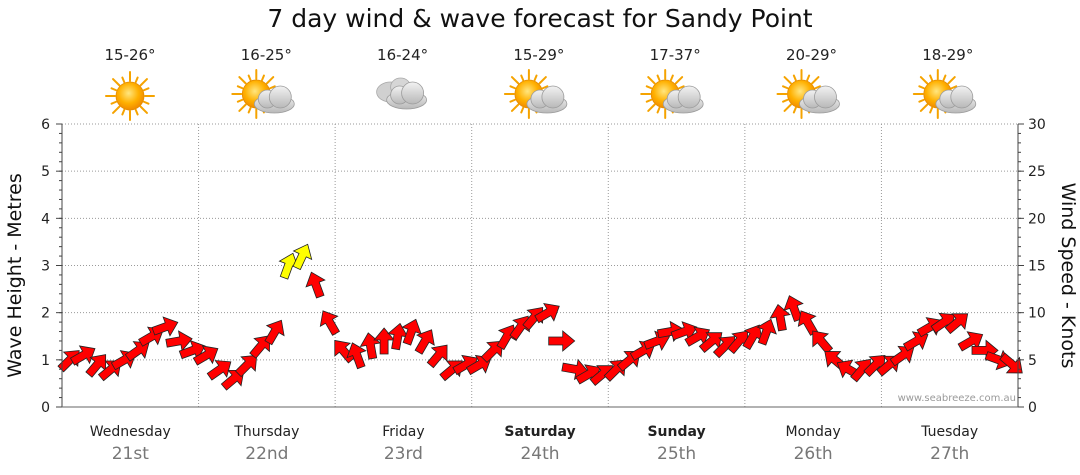  What do you see at coordinates (45, 361) in the screenshot?
I see `left-tick-label: 1` at bounding box center [45, 361].